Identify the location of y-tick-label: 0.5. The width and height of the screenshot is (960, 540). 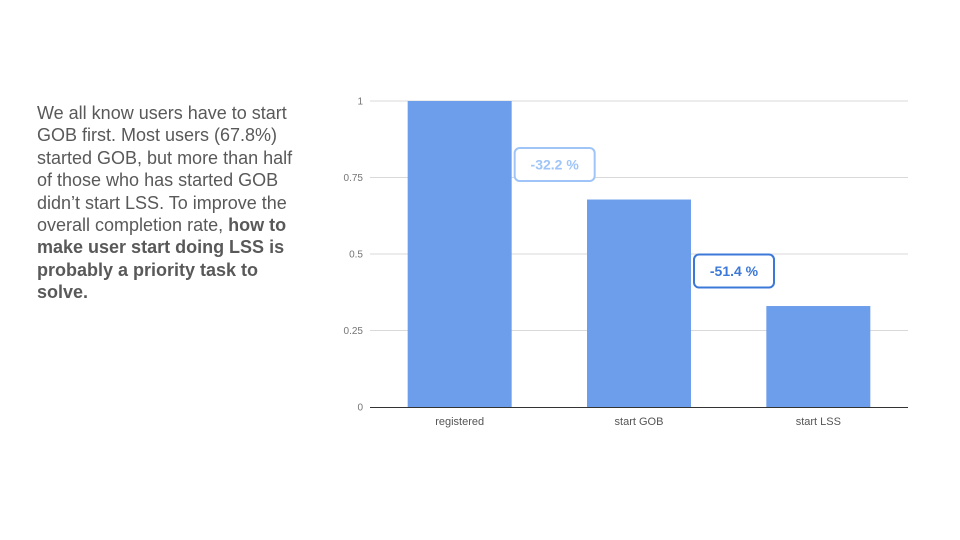
(356, 255).